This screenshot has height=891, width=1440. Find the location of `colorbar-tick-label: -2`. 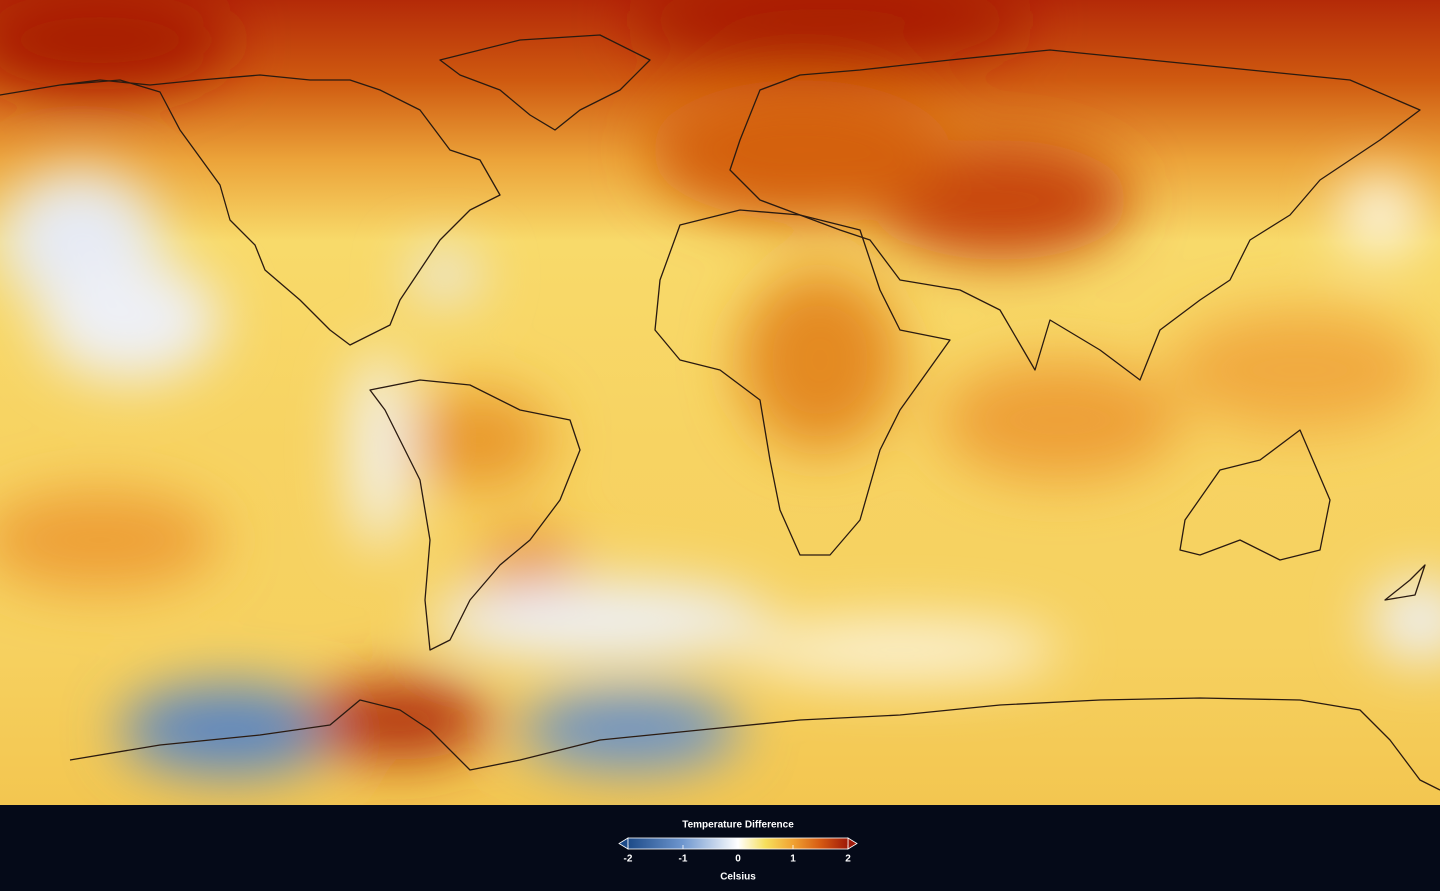

colorbar-tick-label: -2 is located at coordinates (628, 859).